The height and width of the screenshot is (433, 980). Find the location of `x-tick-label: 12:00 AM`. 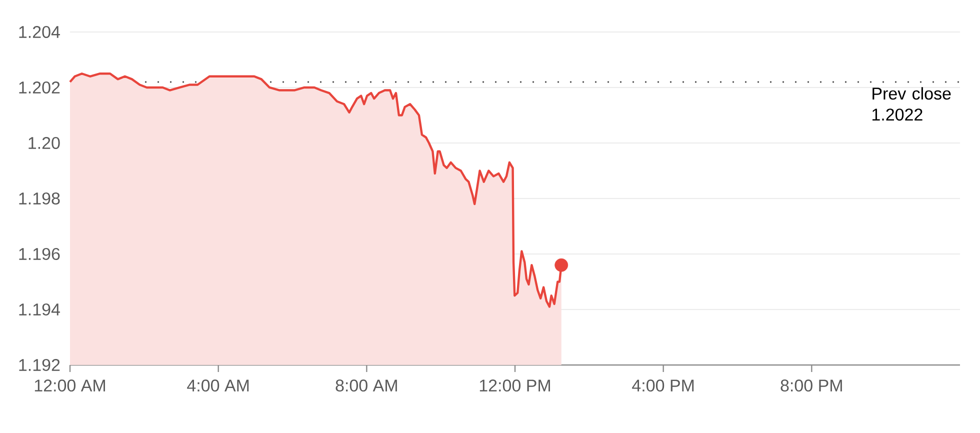

x-tick-label: 12:00 AM is located at coordinates (69, 386).